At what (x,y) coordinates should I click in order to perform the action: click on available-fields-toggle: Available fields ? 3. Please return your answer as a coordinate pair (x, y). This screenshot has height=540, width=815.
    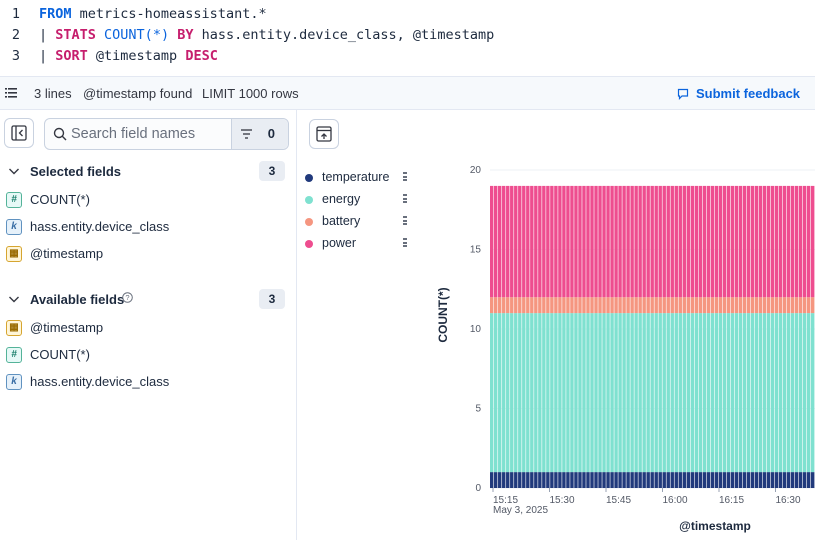
    Looking at the image, I should click on (148, 299).